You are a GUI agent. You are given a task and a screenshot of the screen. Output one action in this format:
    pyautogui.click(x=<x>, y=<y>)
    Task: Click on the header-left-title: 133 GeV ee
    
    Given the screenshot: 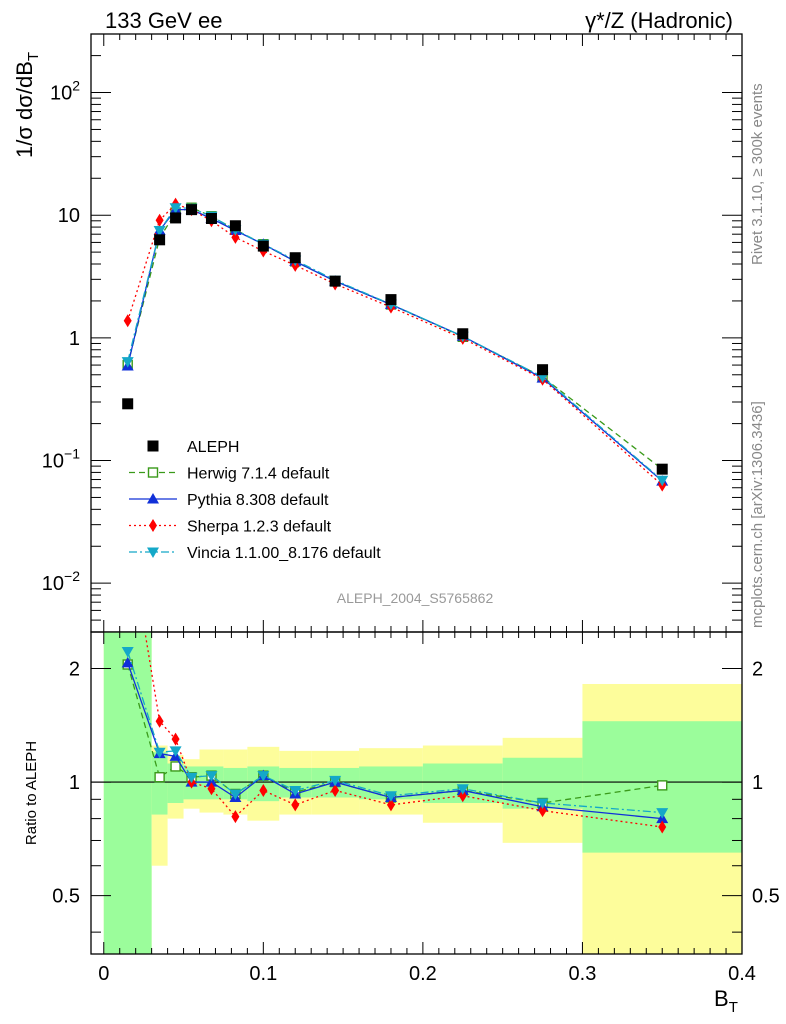 What is the action you would take?
    pyautogui.click(x=163, y=20)
    